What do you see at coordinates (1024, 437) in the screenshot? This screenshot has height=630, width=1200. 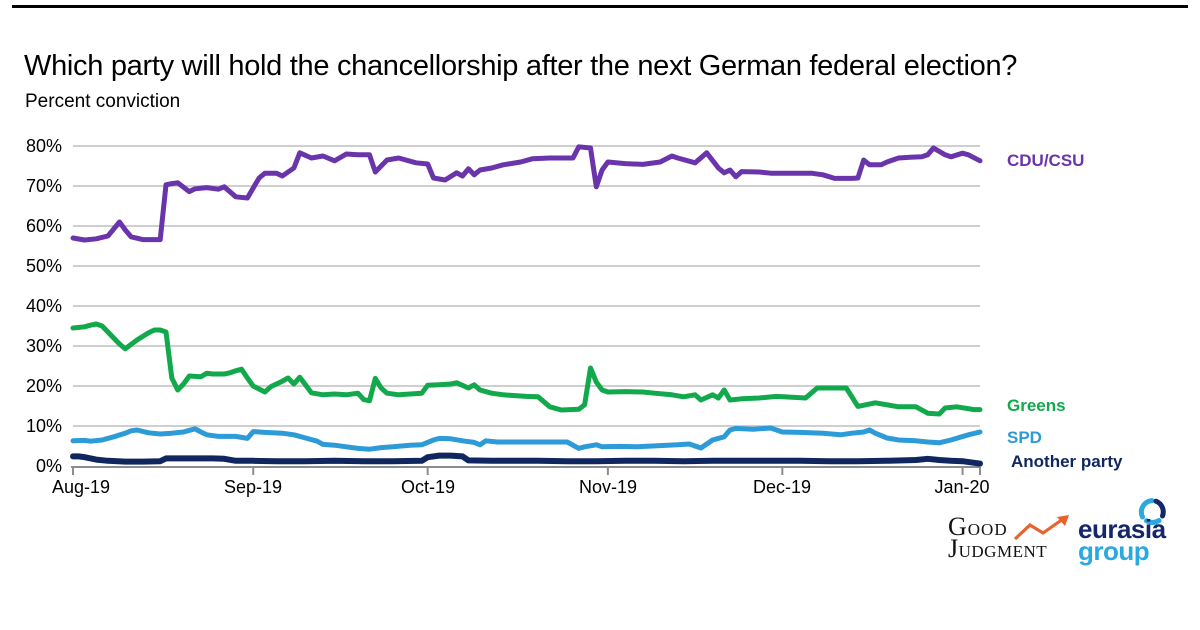 I see `series-label-spd: SPD` at bounding box center [1024, 437].